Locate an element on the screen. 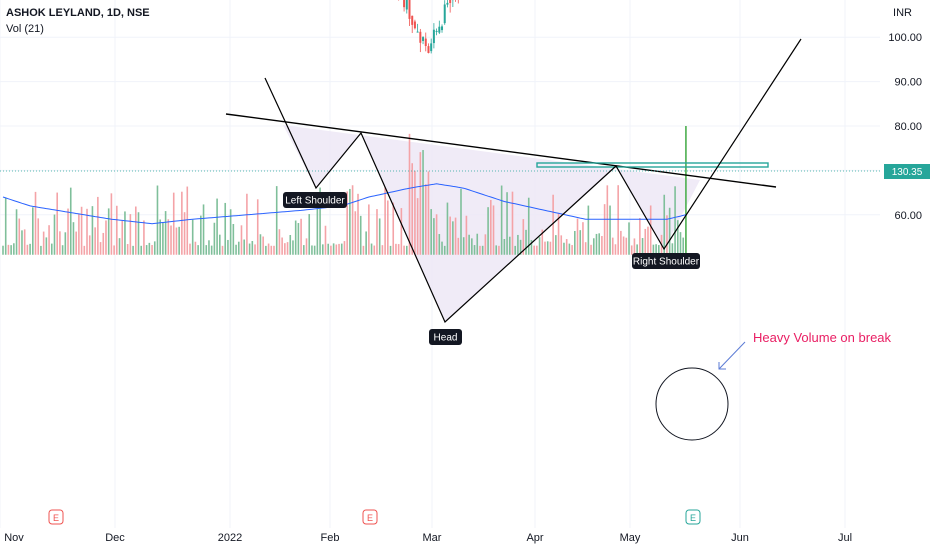 This screenshot has height=550, width=932. currency-label: INR is located at coordinates (902, 13).